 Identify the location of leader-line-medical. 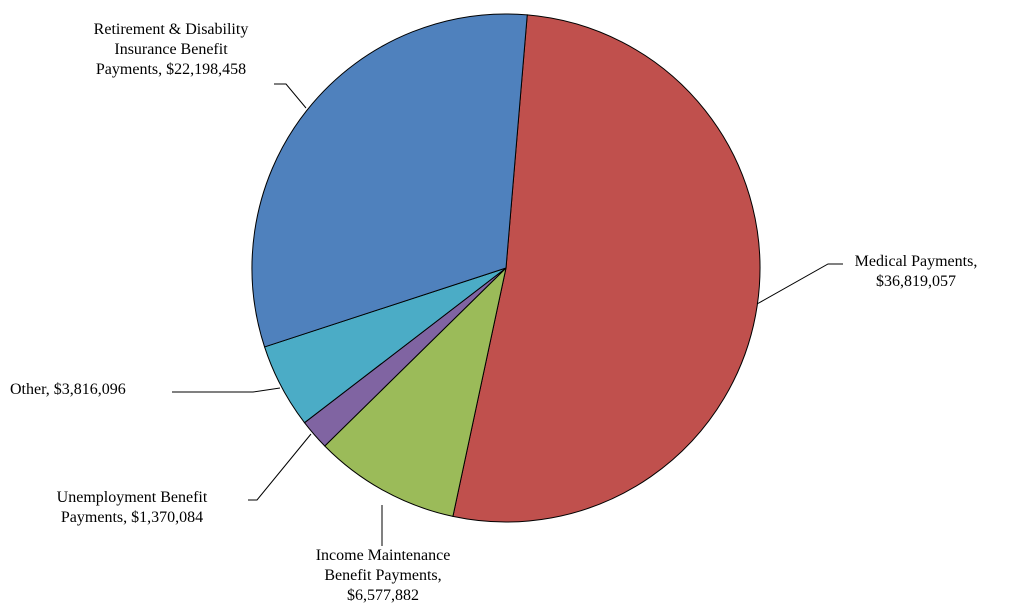
(799, 284).